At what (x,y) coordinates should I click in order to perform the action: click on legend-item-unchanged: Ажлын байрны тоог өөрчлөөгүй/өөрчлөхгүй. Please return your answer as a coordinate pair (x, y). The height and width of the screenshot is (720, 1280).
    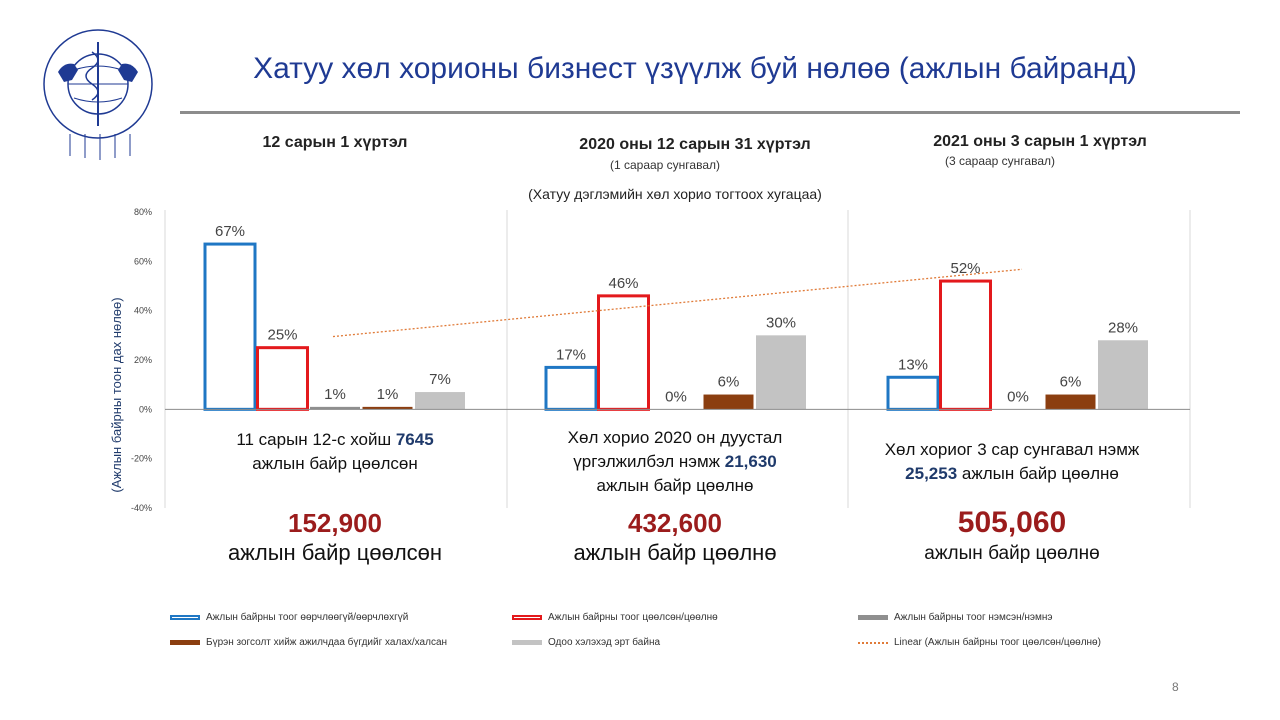
    Looking at the image, I should click on (289, 617).